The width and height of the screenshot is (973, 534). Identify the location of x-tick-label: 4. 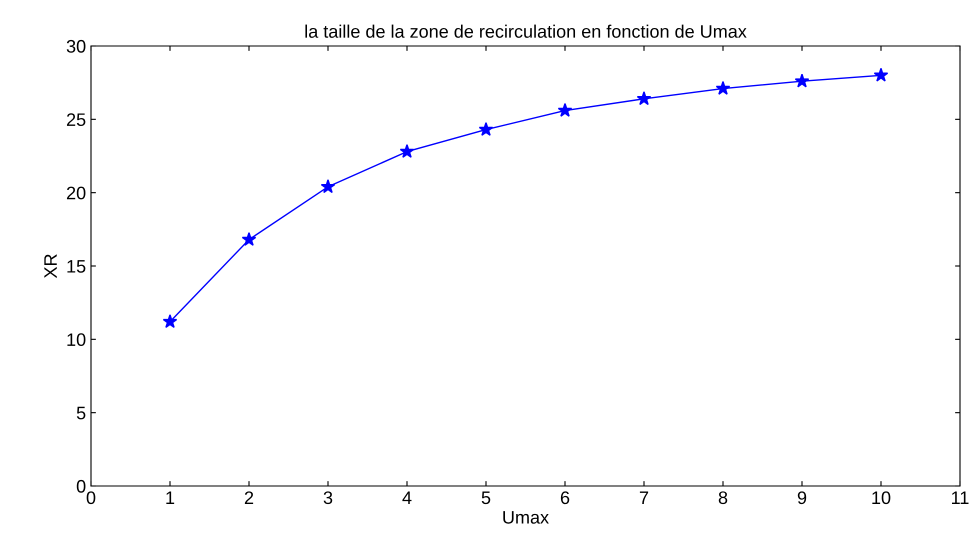
(407, 498).